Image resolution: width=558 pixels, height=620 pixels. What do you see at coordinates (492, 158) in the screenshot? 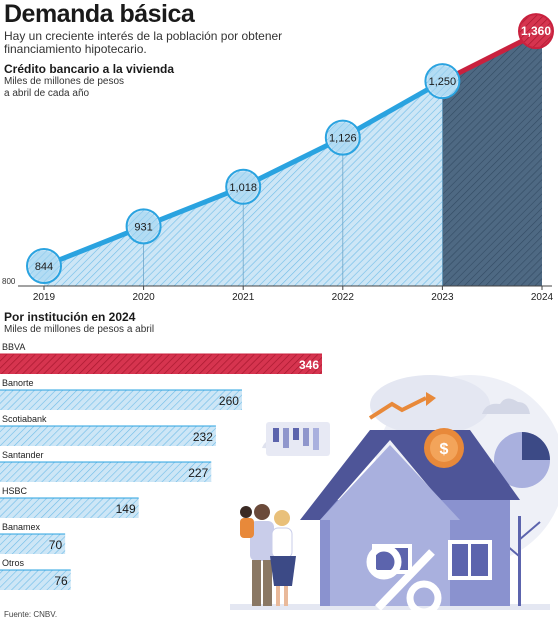
I see `area-fill-highlight` at bounding box center [492, 158].